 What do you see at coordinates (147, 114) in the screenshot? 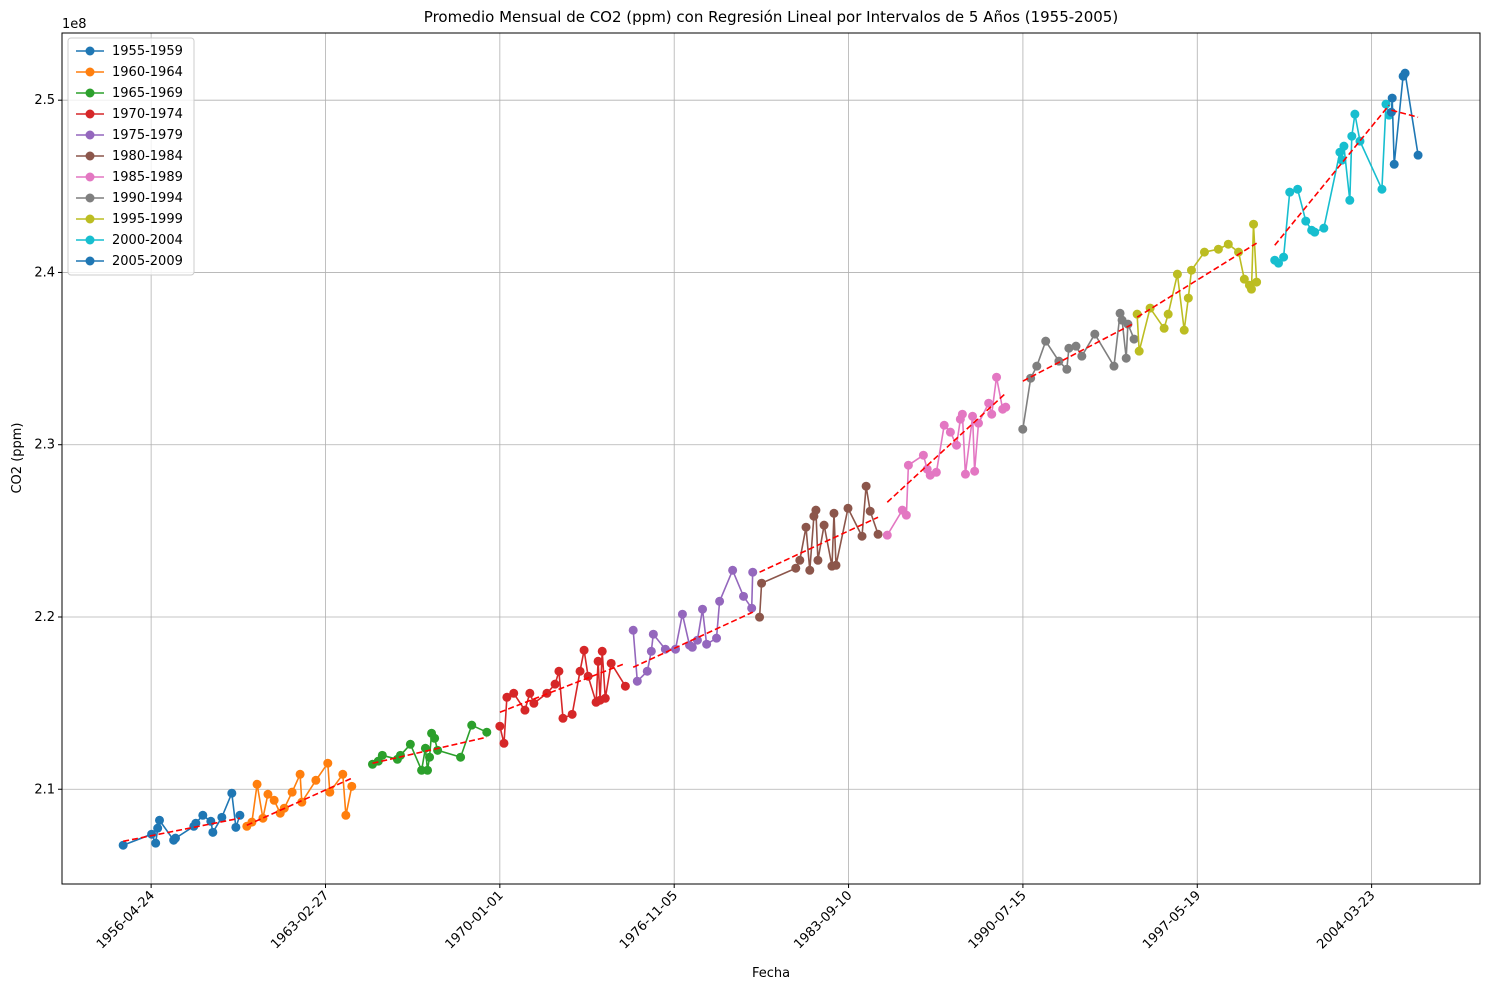
I see `legend-label: 1970-1974` at bounding box center [147, 114].